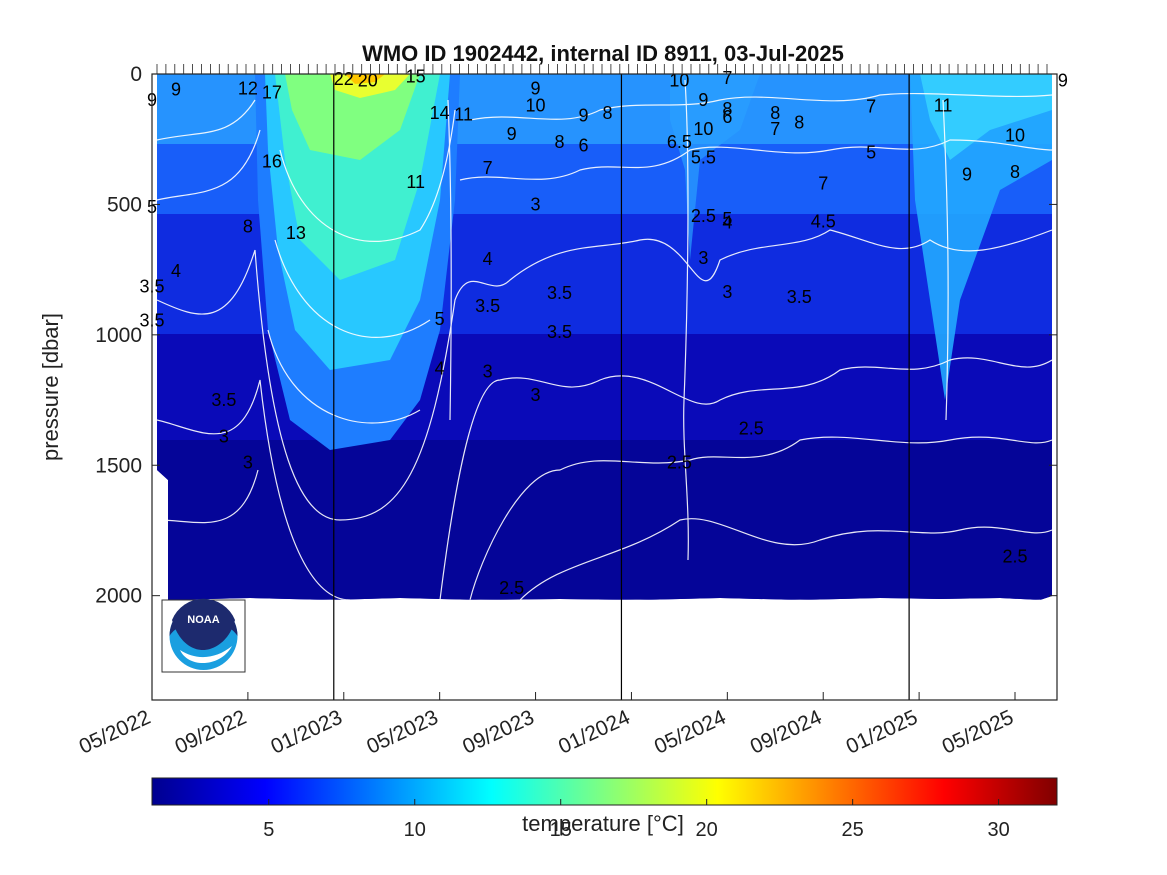 Image resolution: width=1167 pixels, height=875 pixels. What do you see at coordinates (604, 791) in the screenshot?
I see `colorbar` at bounding box center [604, 791].